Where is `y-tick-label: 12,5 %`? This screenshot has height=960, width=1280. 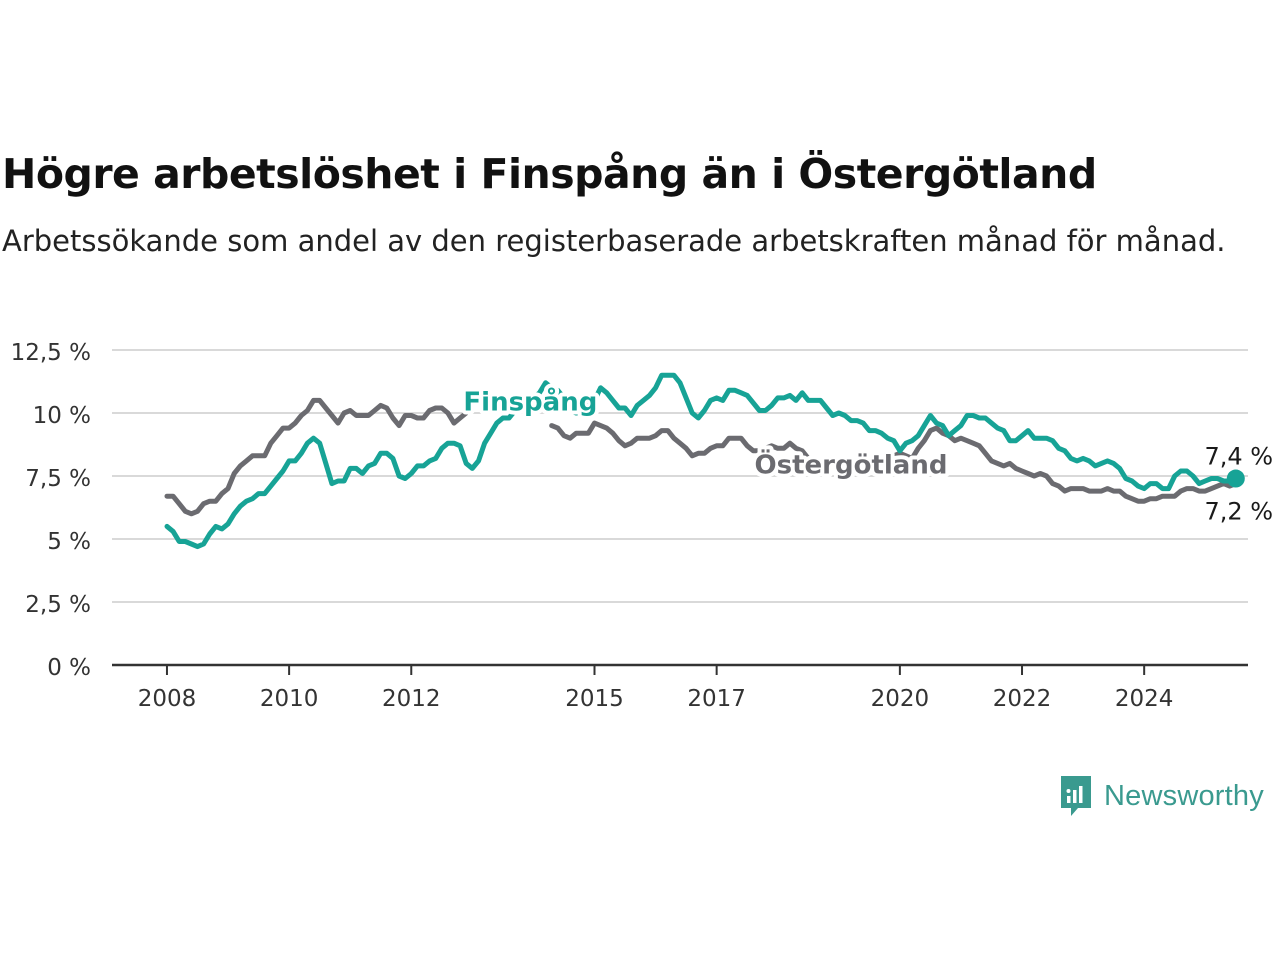 y-tick-label: 12,5 % is located at coordinates (51, 353).